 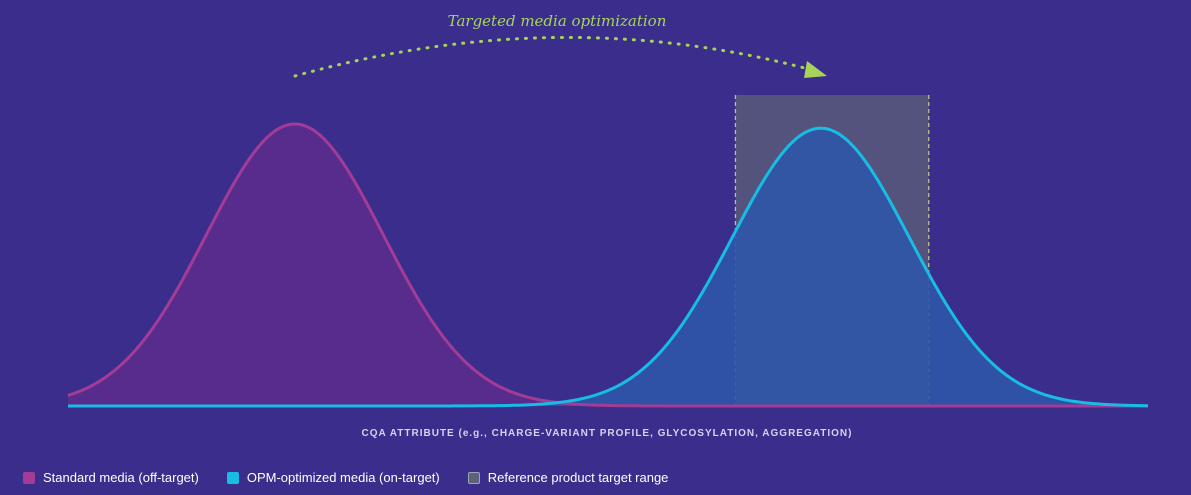 What do you see at coordinates (557, 21) in the screenshot?
I see `optimization-annotation: Targeted media optimization` at bounding box center [557, 21].